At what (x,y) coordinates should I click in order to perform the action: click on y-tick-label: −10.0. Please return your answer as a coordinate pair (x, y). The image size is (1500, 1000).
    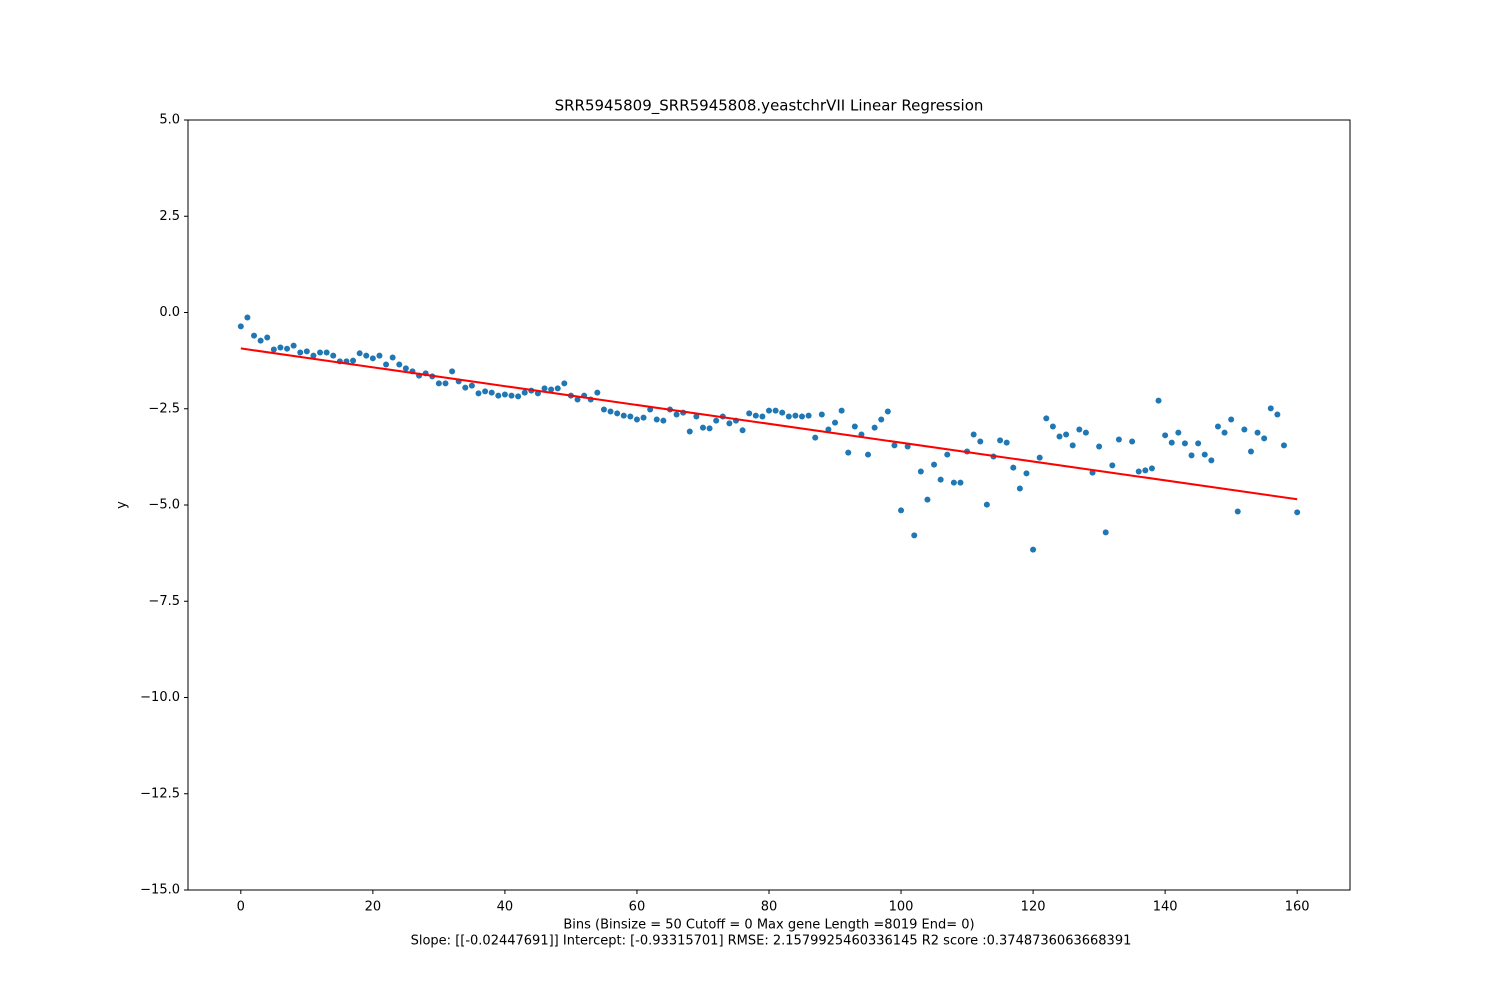
    Looking at the image, I should click on (160, 697).